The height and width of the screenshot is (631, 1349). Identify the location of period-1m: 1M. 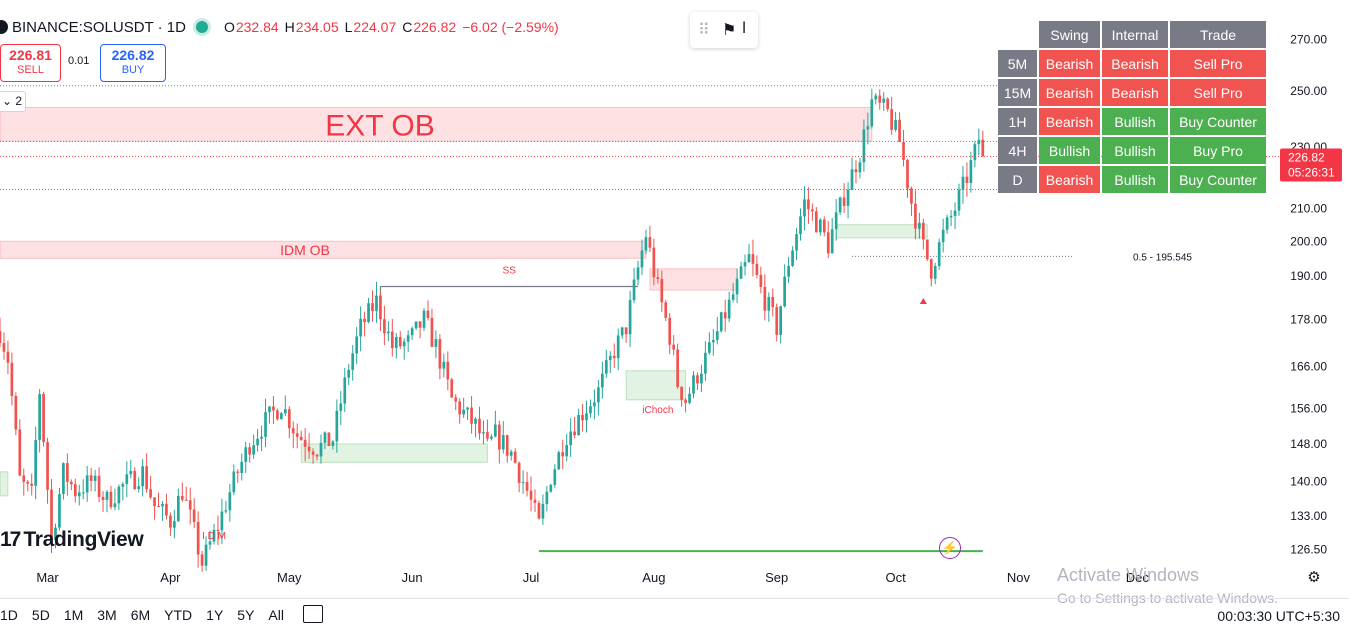
(73, 615).